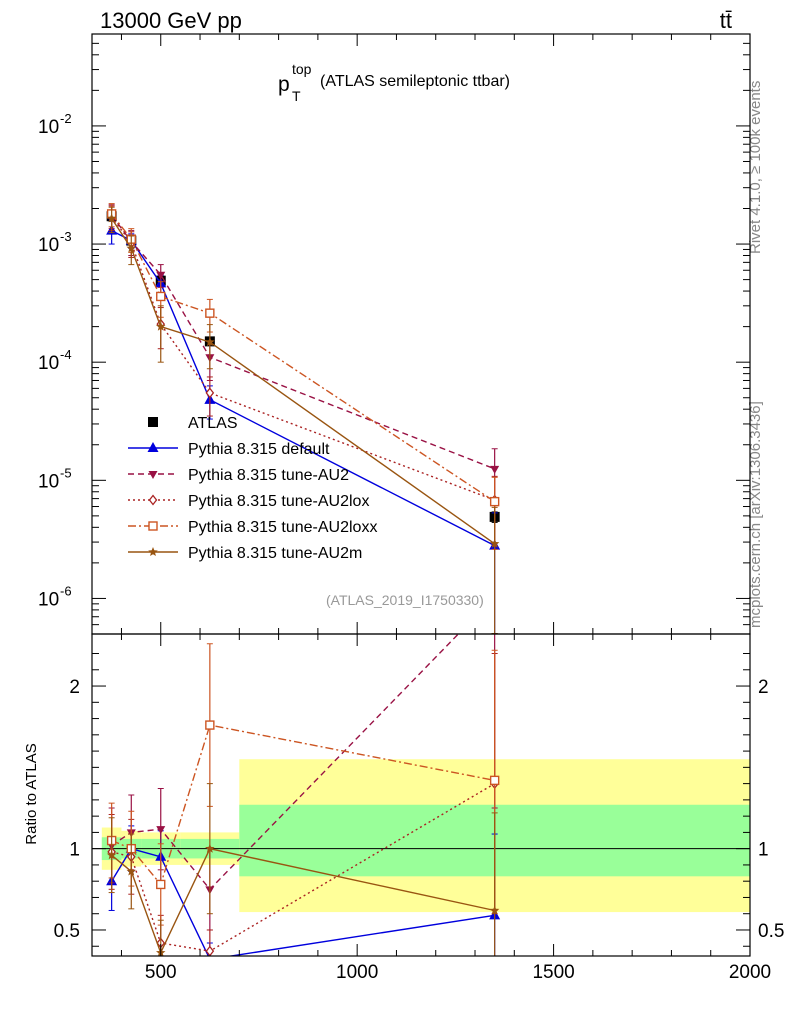 The height and width of the screenshot is (1024, 786). I want to click on y-tick-label-exponent: -6, so click(66, 590).